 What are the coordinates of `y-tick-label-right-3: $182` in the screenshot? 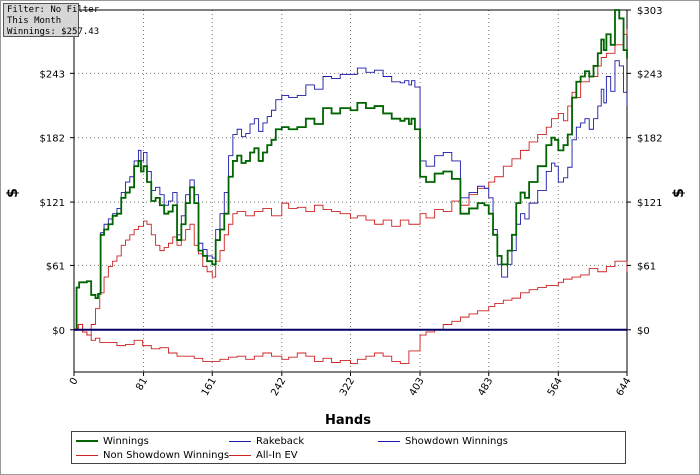 It's located at (649, 139).